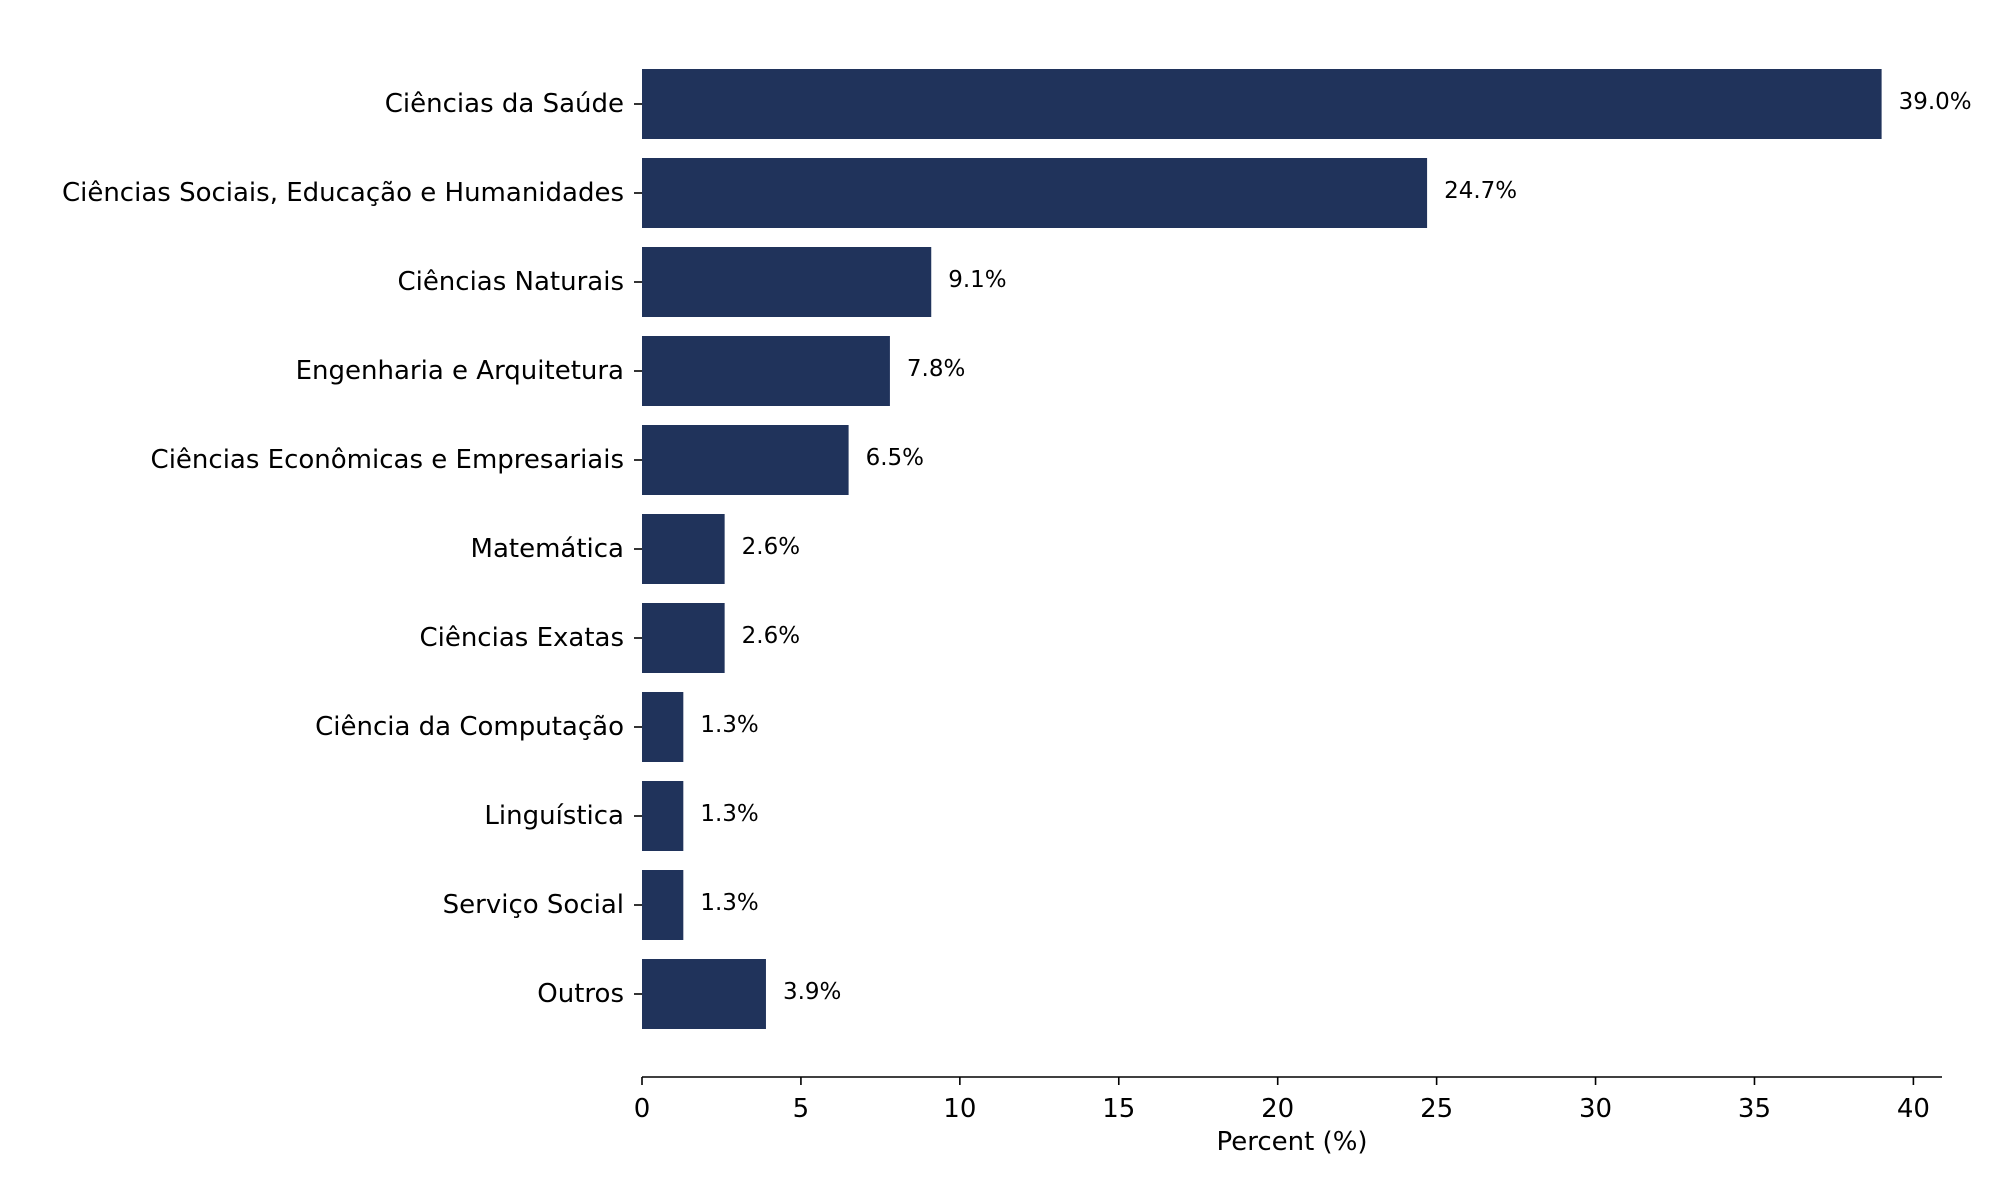 The image size is (1989, 1180). What do you see at coordinates (521, 638) in the screenshot?
I see `category-label: Ciências Exatas` at bounding box center [521, 638].